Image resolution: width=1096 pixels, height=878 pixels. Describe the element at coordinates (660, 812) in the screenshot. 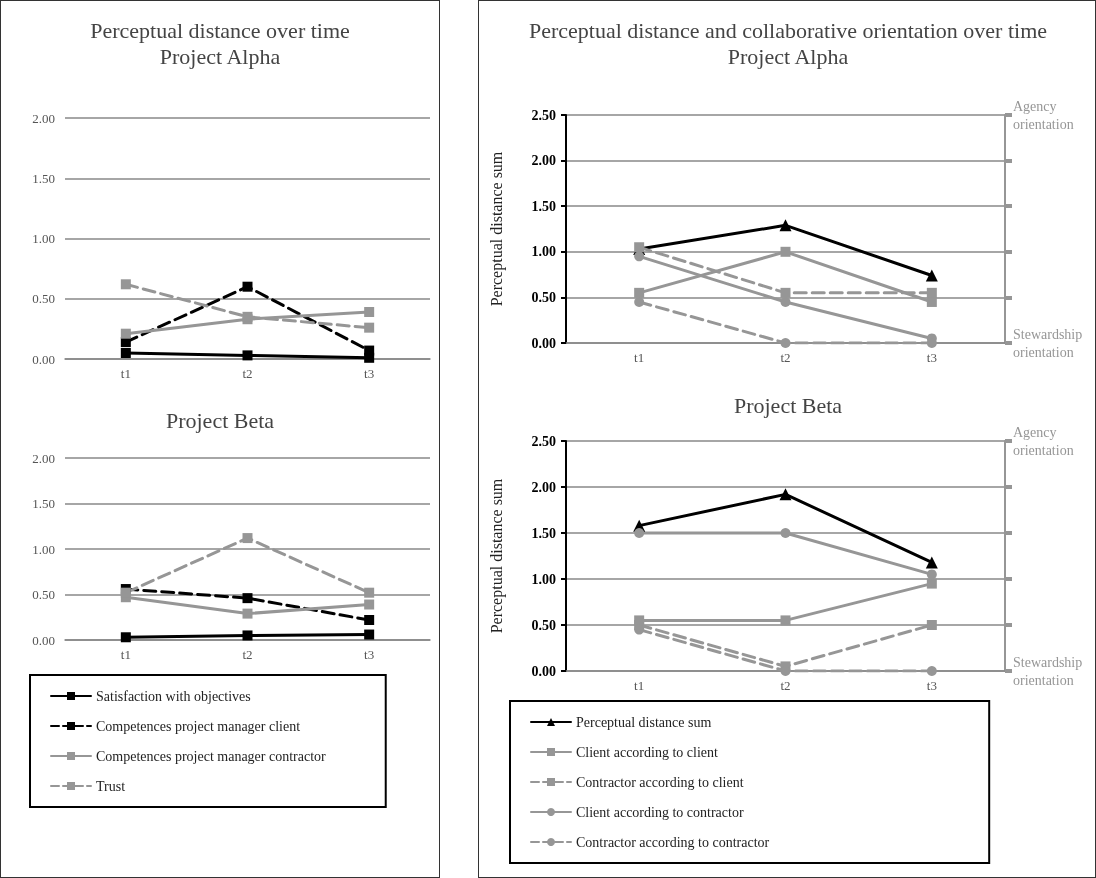

I see `legend-label: Client according to contractor` at that location.